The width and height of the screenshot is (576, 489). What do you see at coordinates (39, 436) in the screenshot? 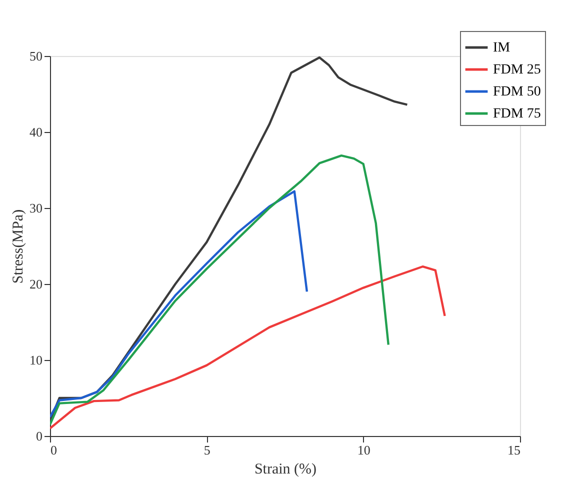
I see `y-tick-label: 0` at bounding box center [39, 436].